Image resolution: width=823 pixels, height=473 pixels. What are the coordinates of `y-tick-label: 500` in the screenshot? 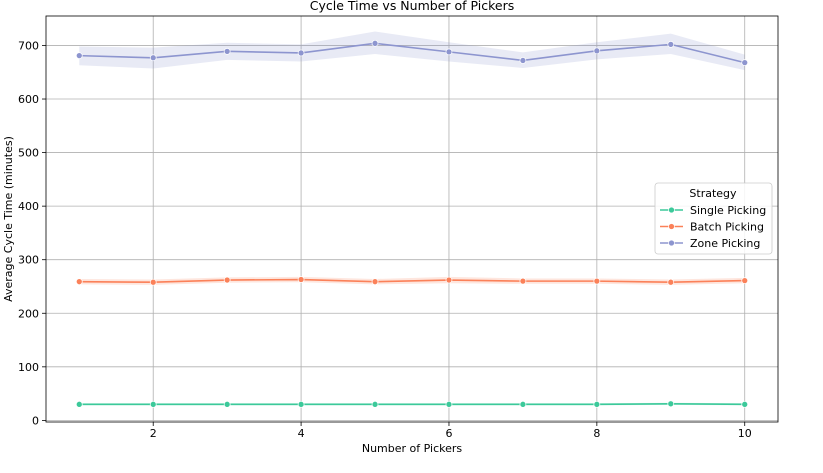 It's located at (28, 153).